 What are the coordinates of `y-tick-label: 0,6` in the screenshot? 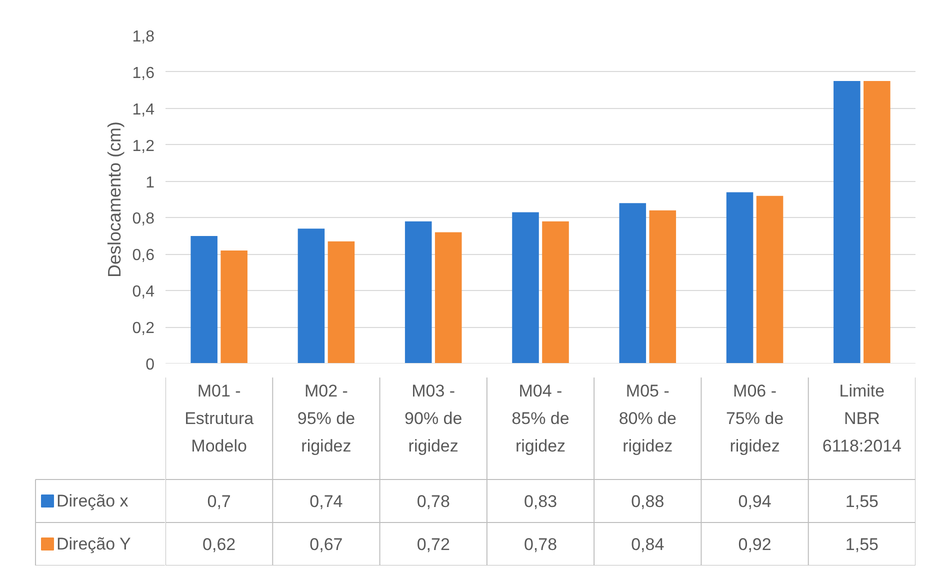 It's located at (143, 255).